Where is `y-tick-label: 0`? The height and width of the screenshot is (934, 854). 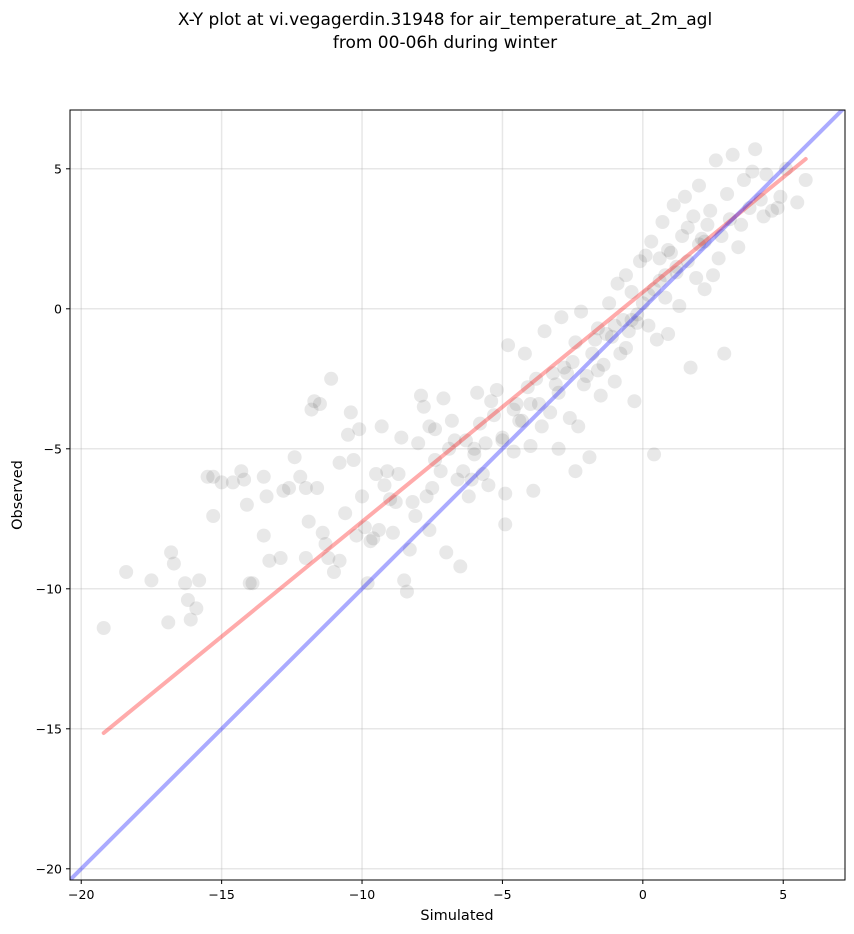 y-tick-label: 0 is located at coordinates (58, 308).